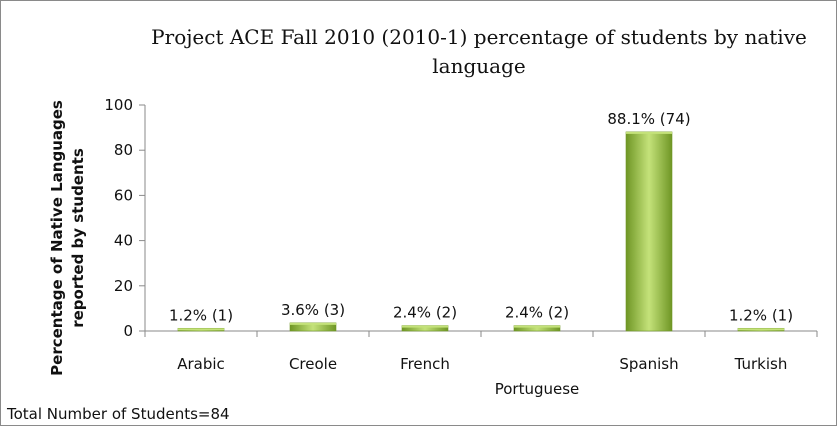 The width and height of the screenshot is (837, 426). I want to click on x-tick-label-spanish: Spanish, so click(648, 364).